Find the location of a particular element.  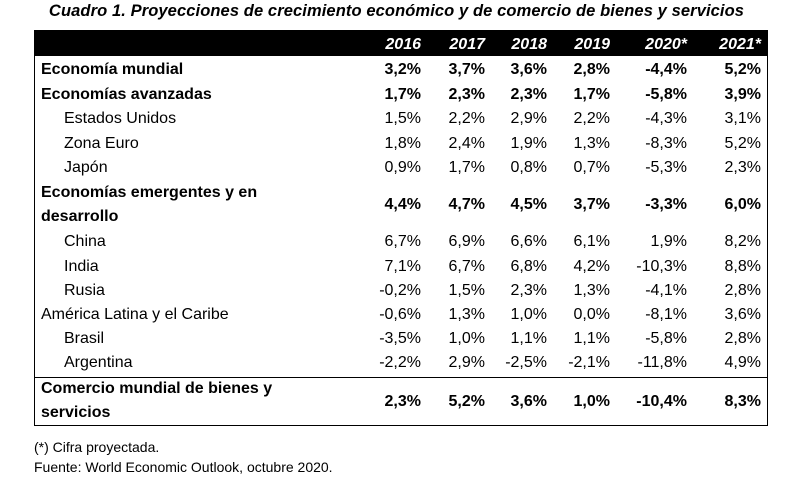

cell-2017: 2,3% is located at coordinates (466, 94).